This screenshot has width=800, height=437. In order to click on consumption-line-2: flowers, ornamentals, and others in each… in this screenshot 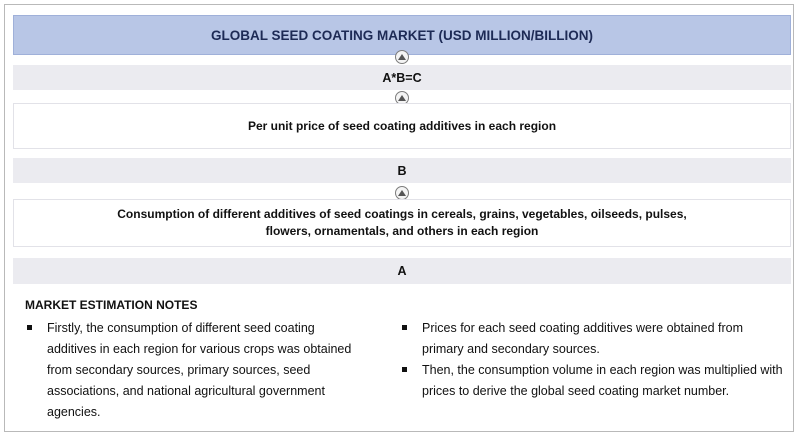, I will do `click(402, 231)`.